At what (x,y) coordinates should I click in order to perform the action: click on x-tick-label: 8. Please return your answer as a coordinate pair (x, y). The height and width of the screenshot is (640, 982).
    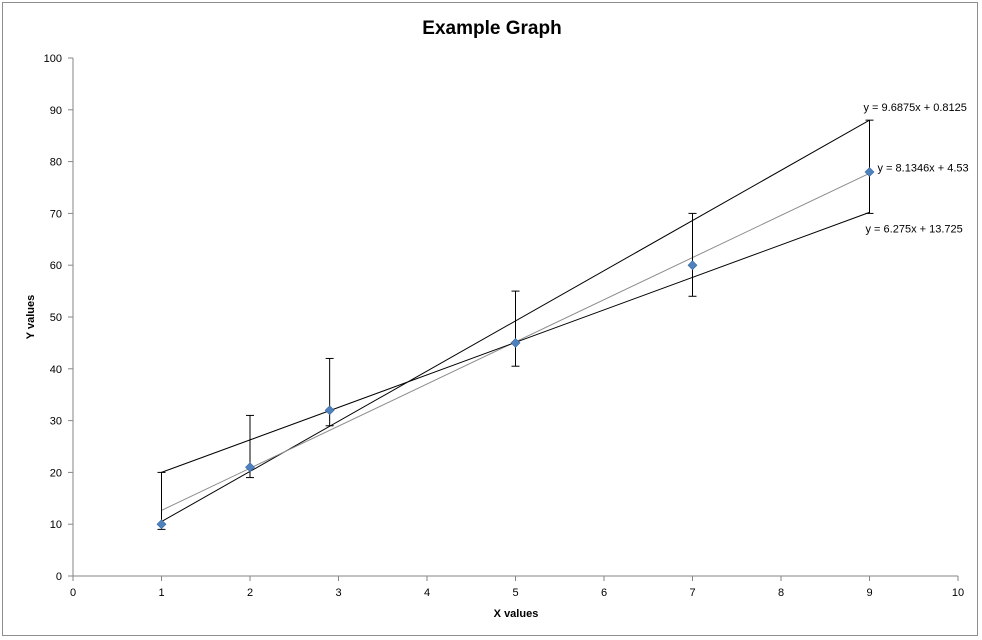
    Looking at the image, I should click on (781, 593).